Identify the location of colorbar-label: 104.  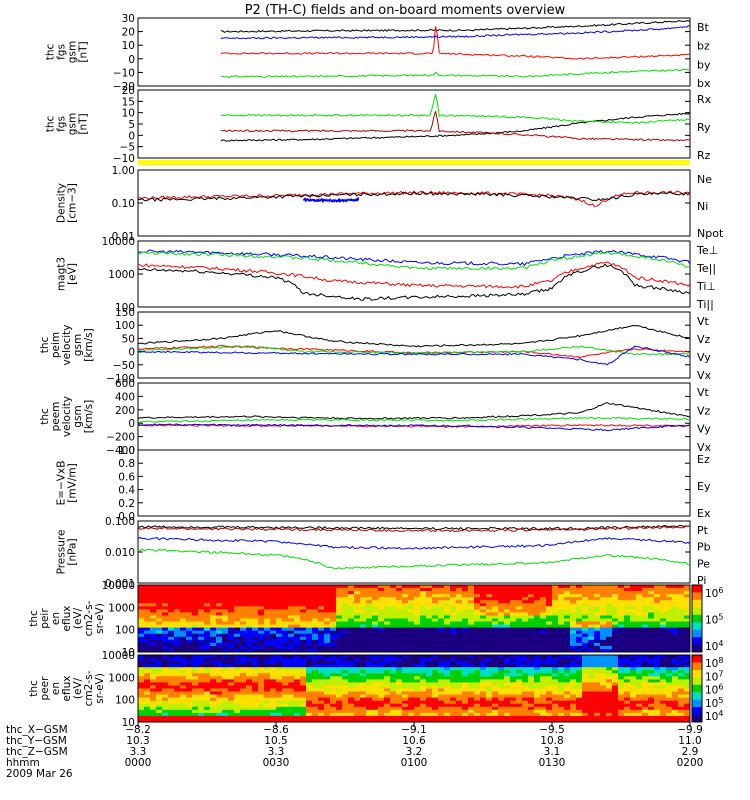
(714, 716).